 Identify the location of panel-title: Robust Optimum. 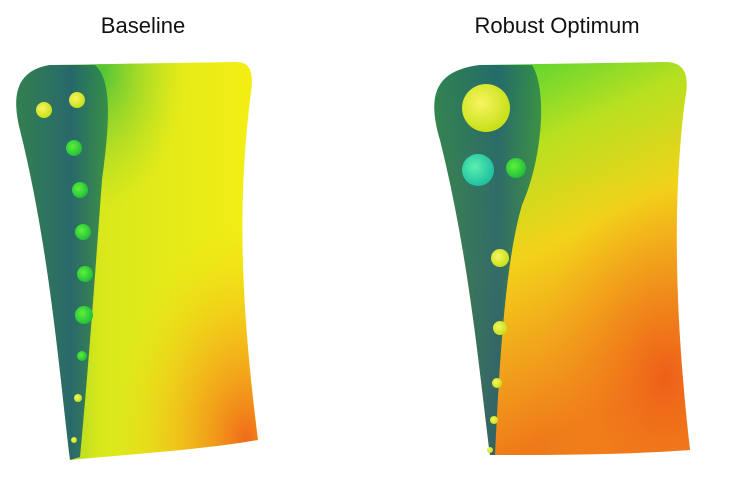
(556, 25).